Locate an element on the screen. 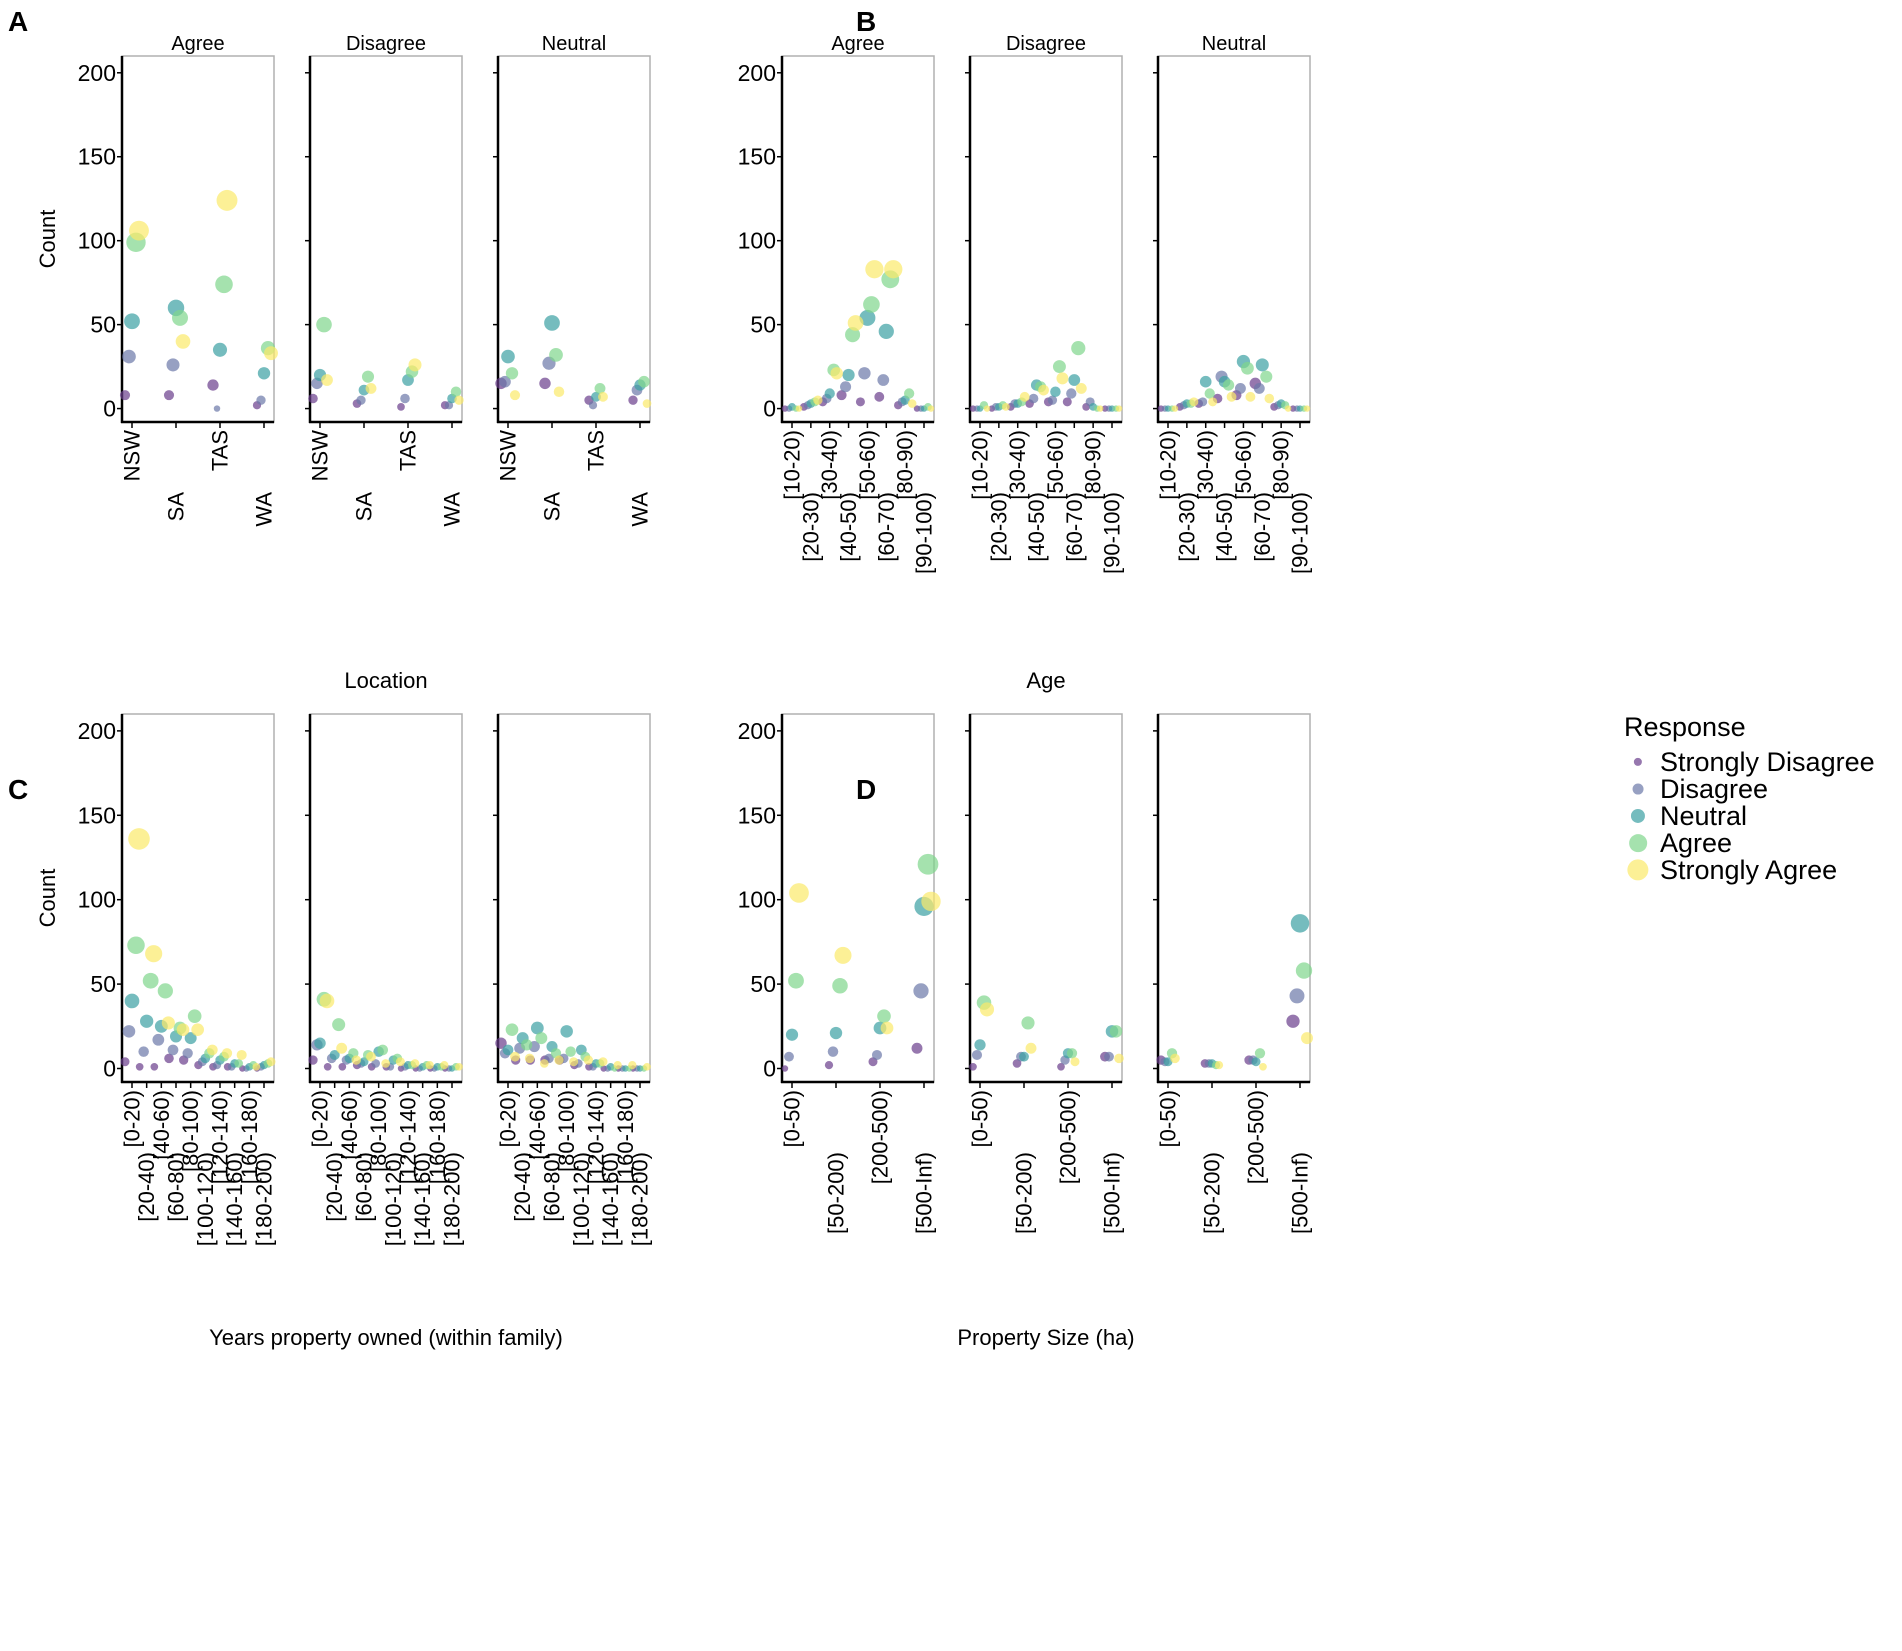  x-tick-label: [90-100) is located at coordinates (1300, 533).